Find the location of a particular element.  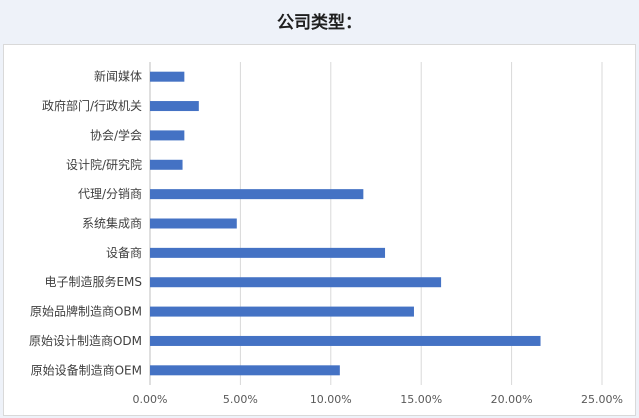

category-label: 协会/学会 is located at coordinates (116, 134).